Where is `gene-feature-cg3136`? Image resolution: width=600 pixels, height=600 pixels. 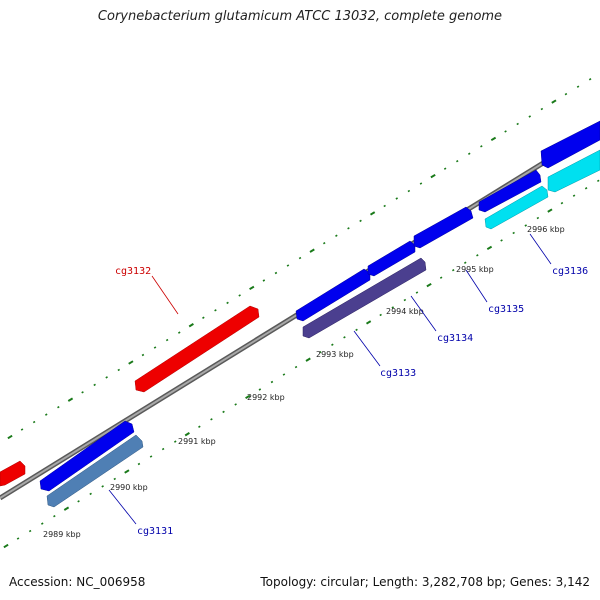
gene-feature-cg3136 is located at coordinates (516, 207).